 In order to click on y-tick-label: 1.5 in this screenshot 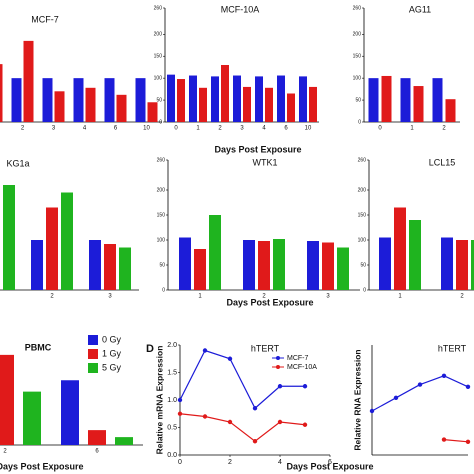, I will do `click(172, 372)`.